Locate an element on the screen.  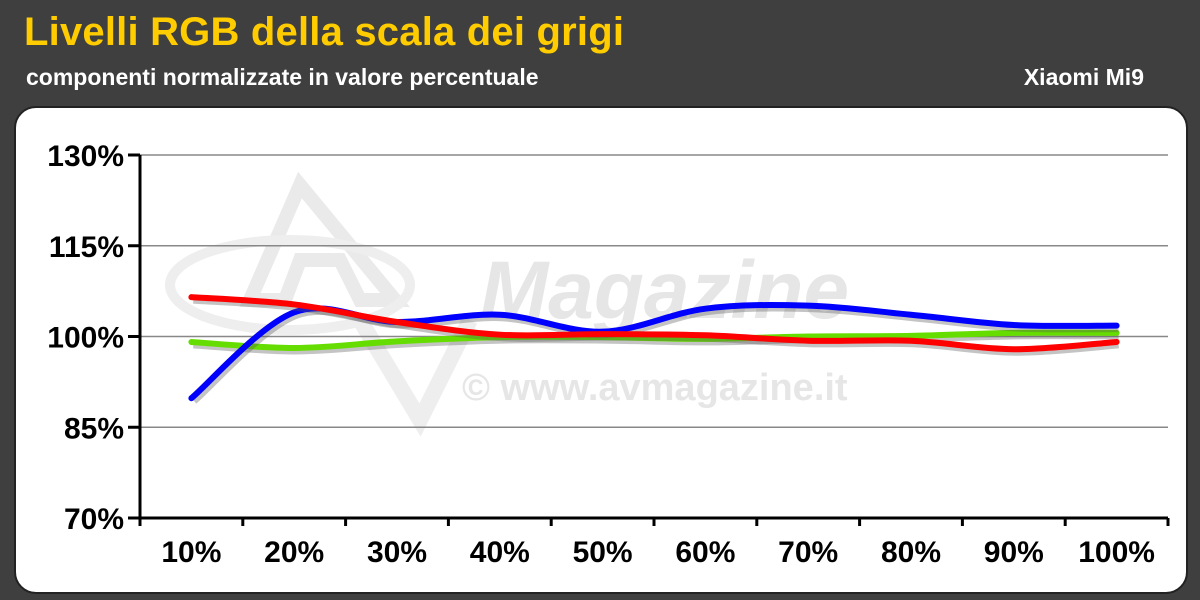
x-tick-label: 70% is located at coordinates (808, 552).